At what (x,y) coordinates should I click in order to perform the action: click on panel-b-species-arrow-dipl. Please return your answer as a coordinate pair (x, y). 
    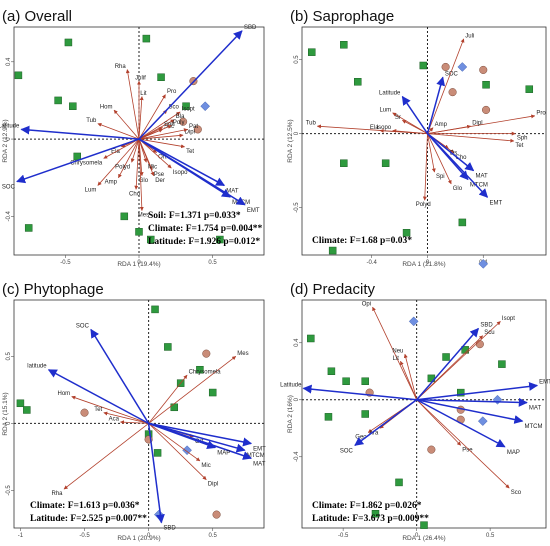
    Looking at the image, I should click on (449, 129).